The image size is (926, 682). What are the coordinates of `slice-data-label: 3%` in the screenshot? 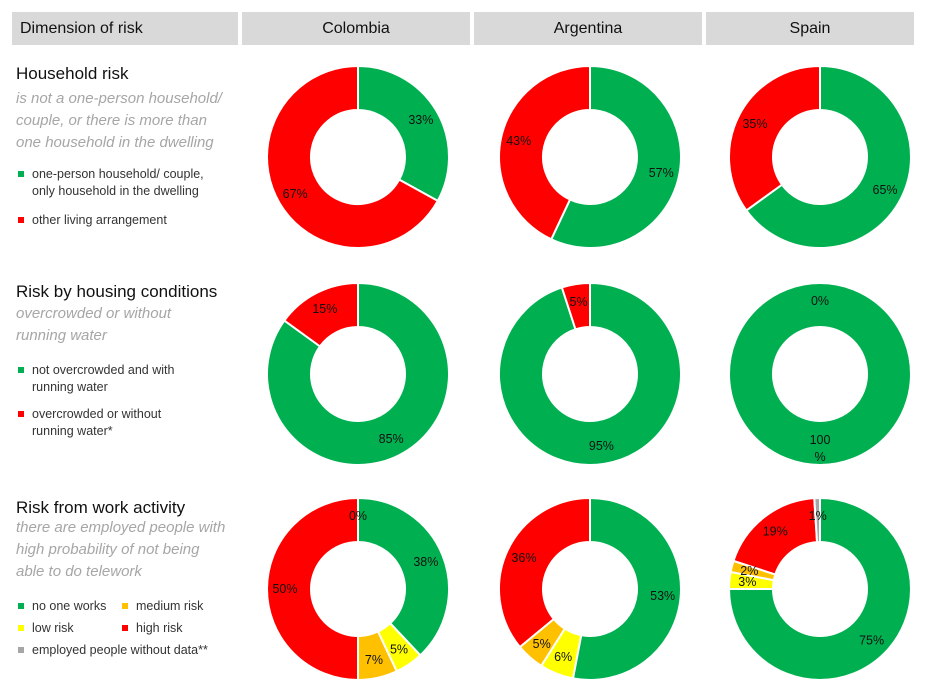 It's located at (747, 582).